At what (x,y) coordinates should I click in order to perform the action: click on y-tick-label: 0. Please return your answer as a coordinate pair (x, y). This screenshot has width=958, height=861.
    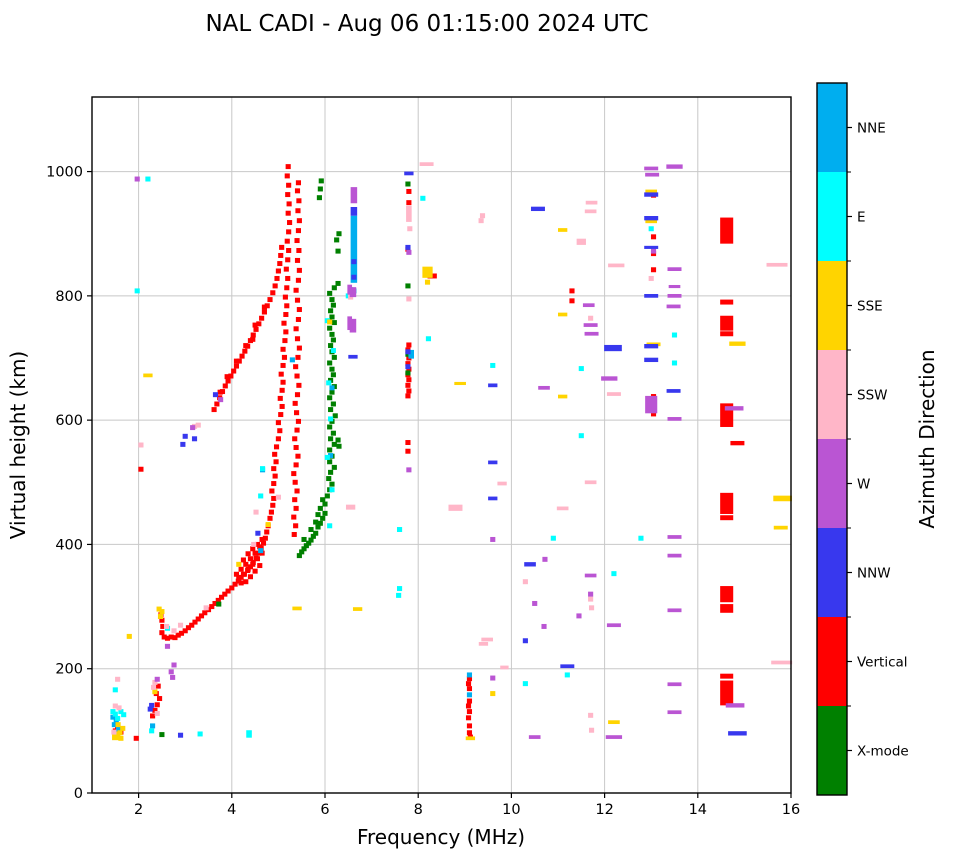
    Looking at the image, I should click on (78, 794).